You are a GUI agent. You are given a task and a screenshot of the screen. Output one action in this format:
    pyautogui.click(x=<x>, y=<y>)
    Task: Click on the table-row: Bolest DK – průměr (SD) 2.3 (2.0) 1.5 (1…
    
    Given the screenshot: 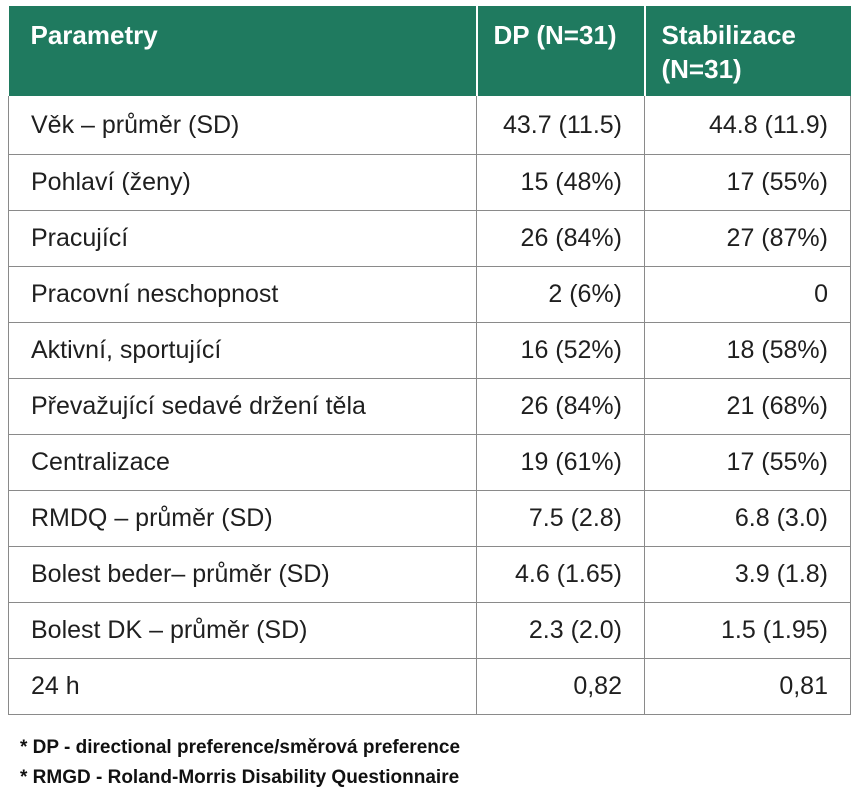 What is the action you would take?
    pyautogui.click(x=429, y=630)
    